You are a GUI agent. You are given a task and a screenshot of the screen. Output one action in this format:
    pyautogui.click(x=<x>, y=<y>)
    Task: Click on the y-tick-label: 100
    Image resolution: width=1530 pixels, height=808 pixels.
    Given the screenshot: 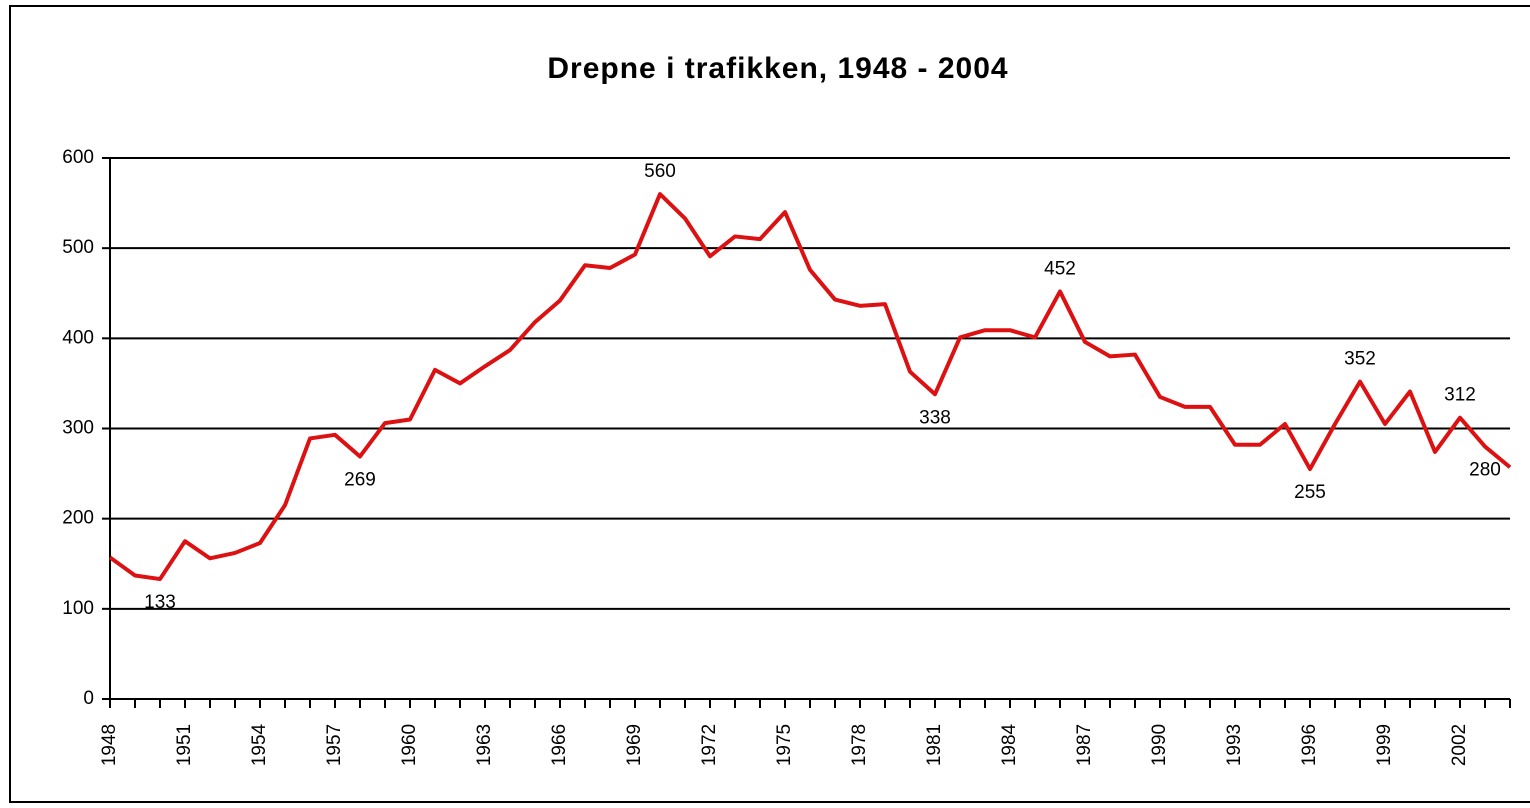 What is the action you would take?
    pyautogui.click(x=78, y=608)
    